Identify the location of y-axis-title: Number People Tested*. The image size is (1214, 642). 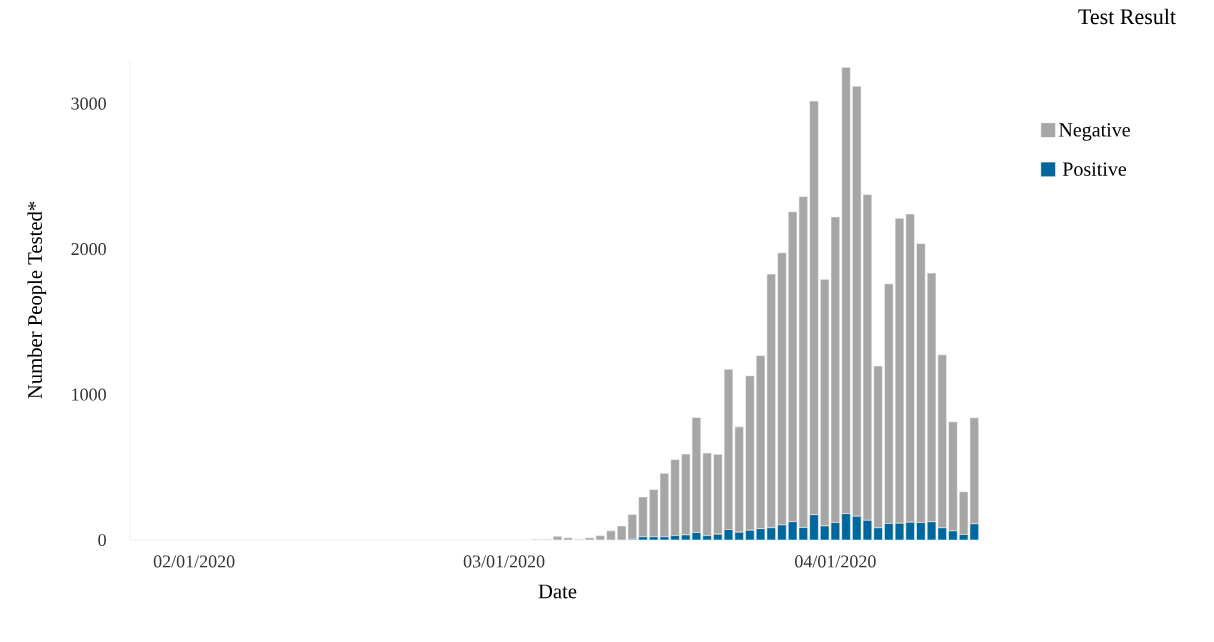
(37, 300).